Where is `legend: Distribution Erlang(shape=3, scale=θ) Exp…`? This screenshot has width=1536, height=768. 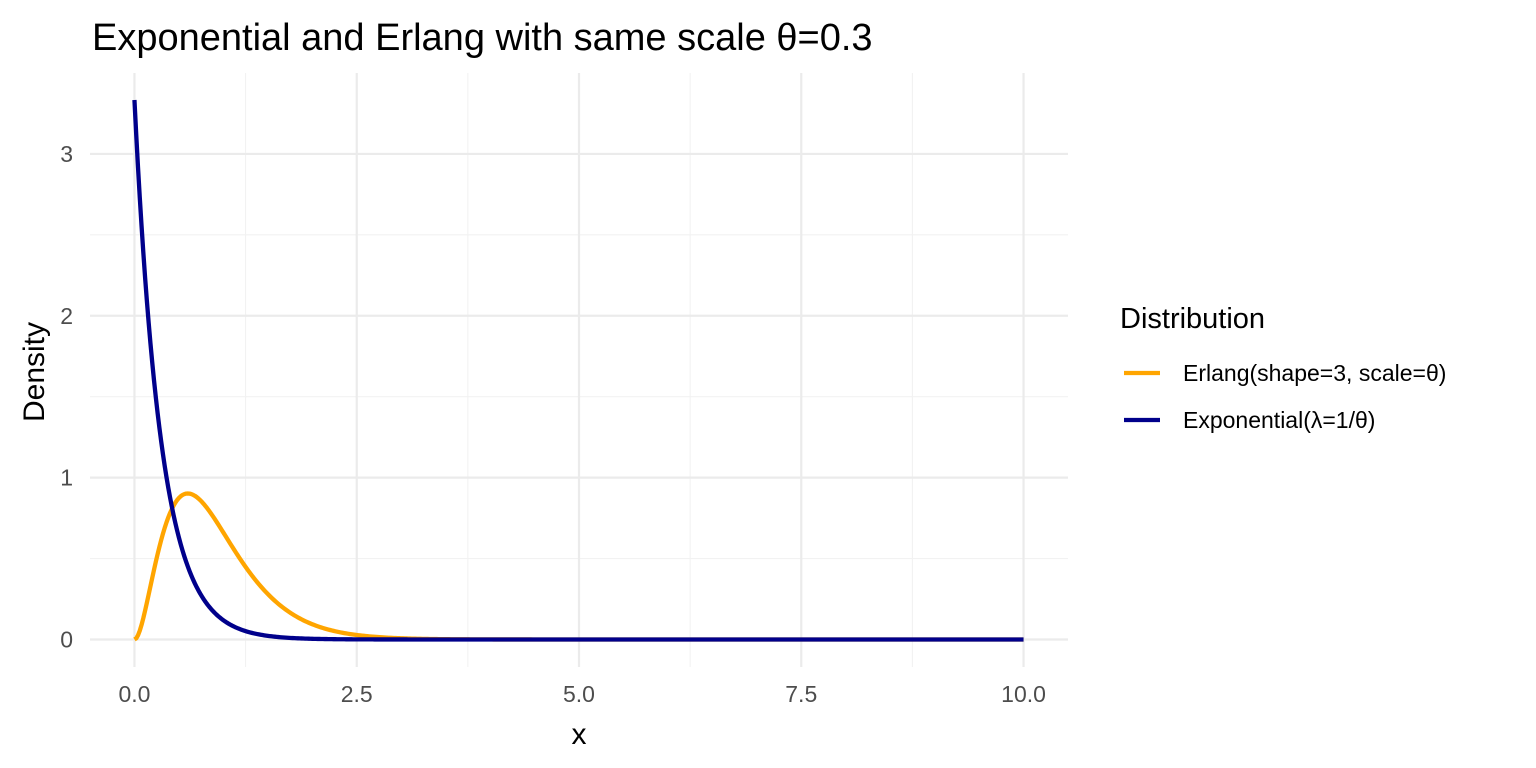
legend: Distribution Erlang(shape=3, scale=θ) Exp… is located at coordinates (1283, 368).